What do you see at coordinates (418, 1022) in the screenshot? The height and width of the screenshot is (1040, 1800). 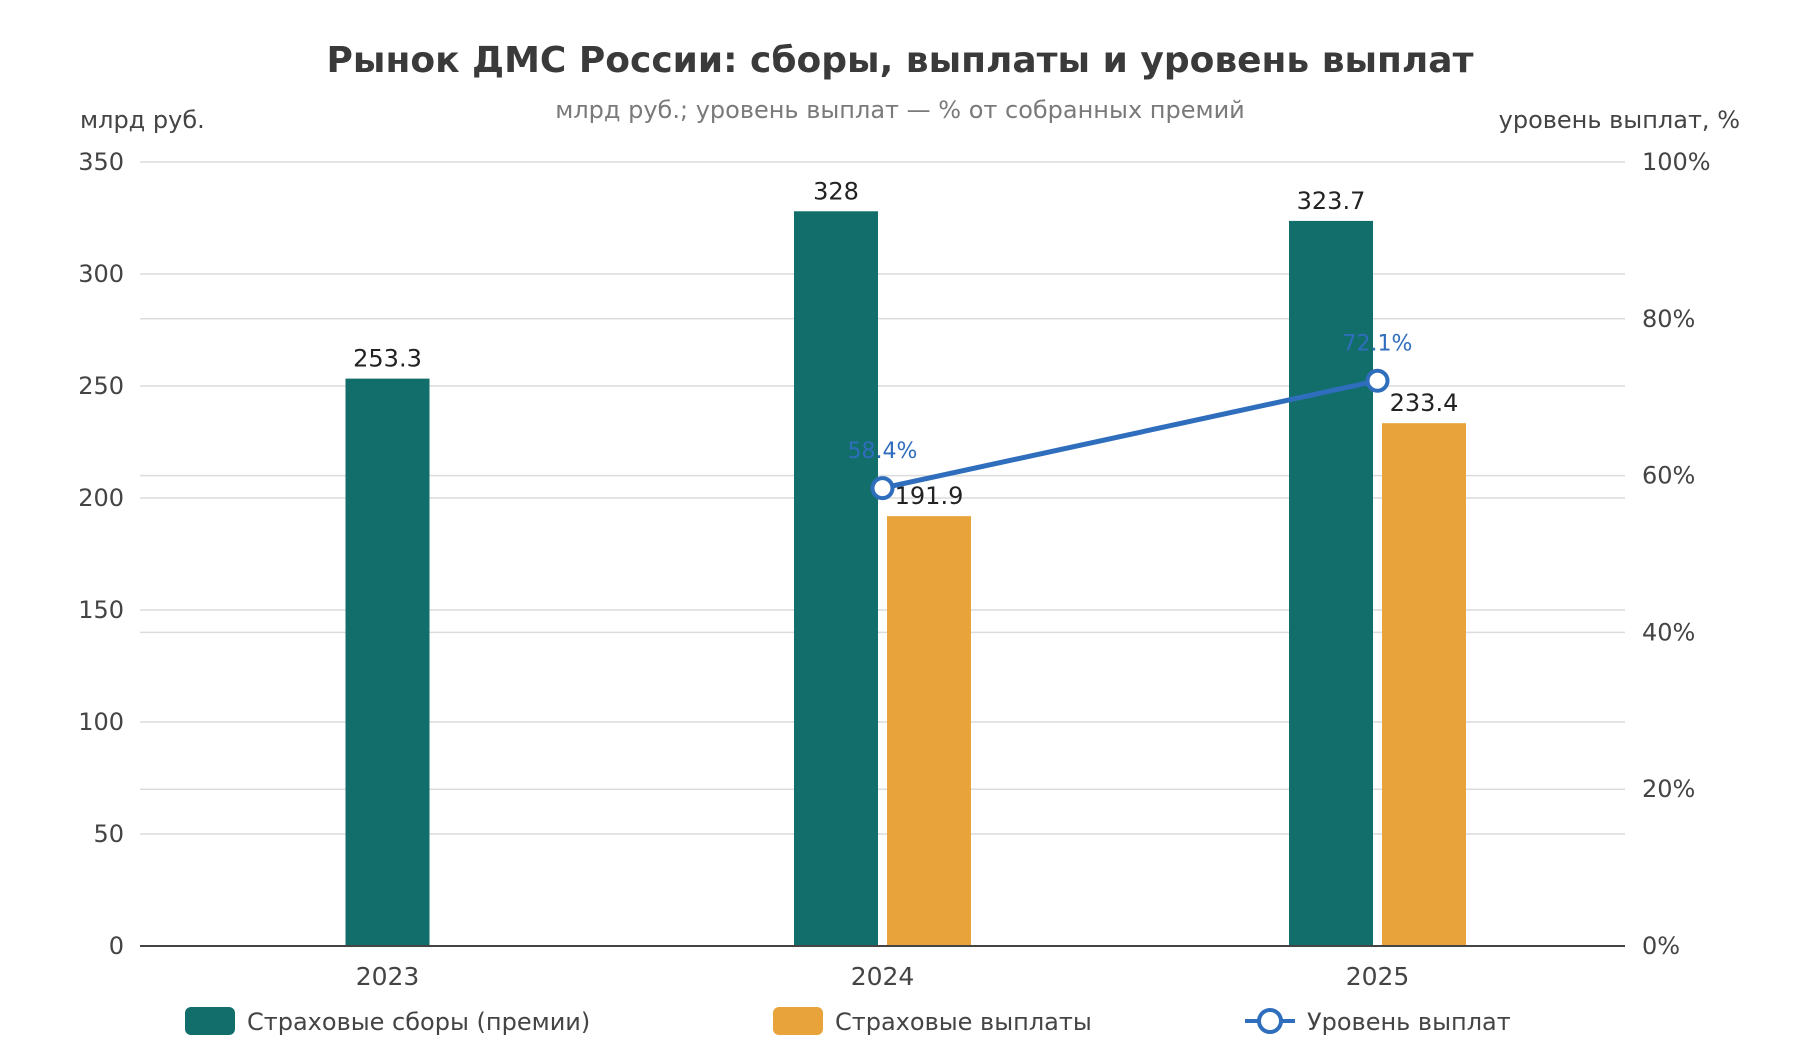 I see `legend-label: Страховые сборы (премии)` at bounding box center [418, 1022].